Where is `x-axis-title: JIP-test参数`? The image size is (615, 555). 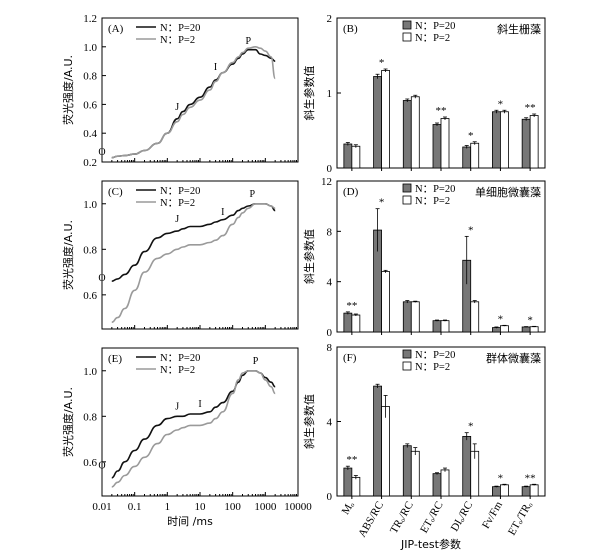 x-axis-title: JIP-test参数 is located at coordinates (430, 544).